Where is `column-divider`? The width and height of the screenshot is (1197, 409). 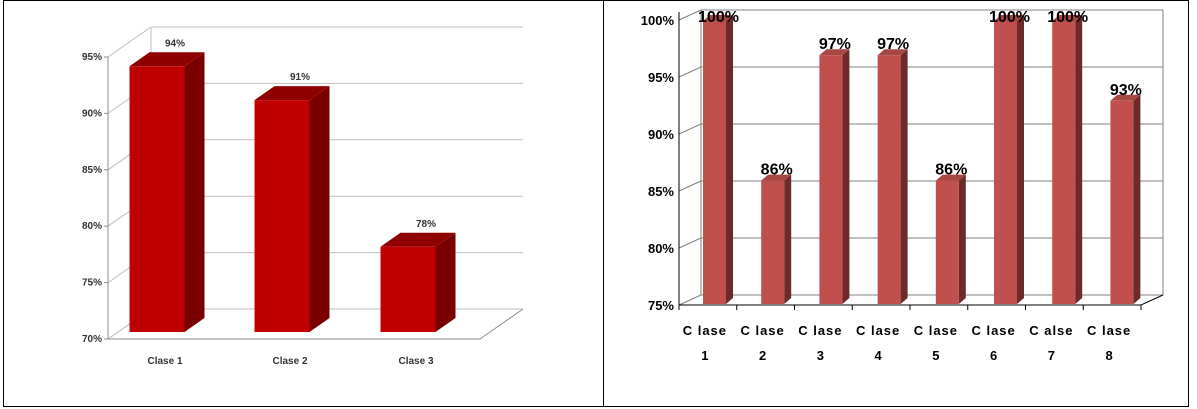 column-divider is located at coordinates (603, 203).